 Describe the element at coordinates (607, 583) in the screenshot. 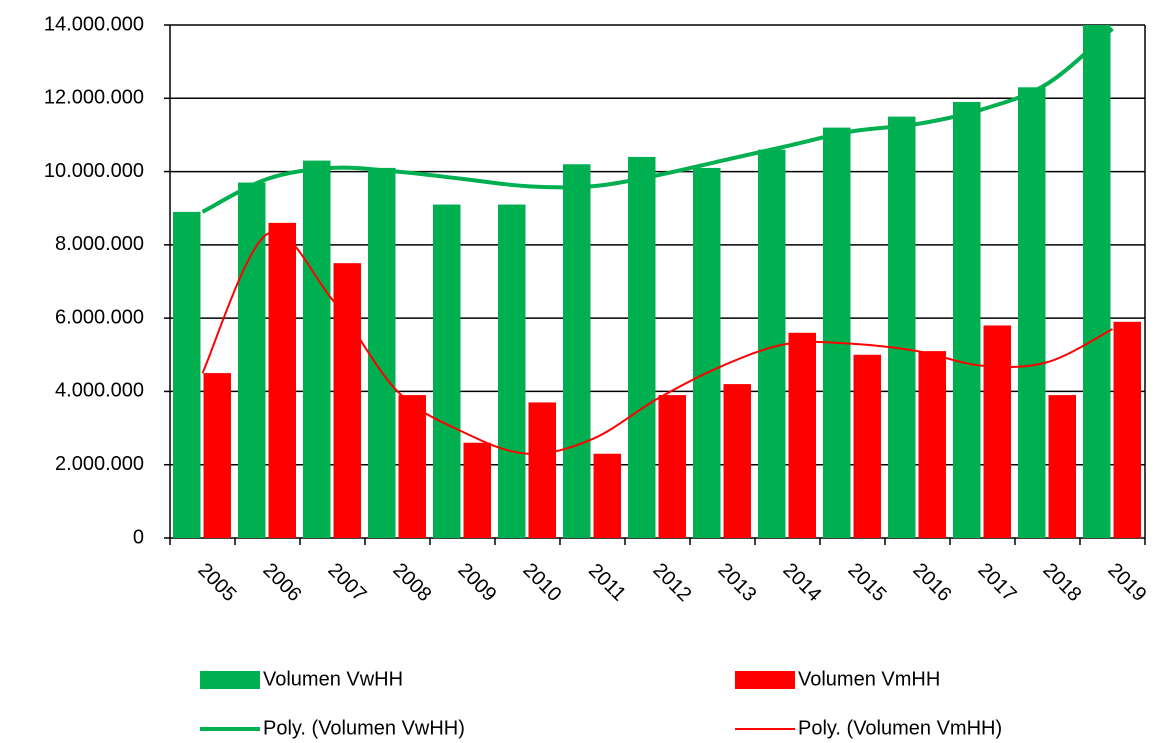

I see `x-tick-label: 2011` at that location.